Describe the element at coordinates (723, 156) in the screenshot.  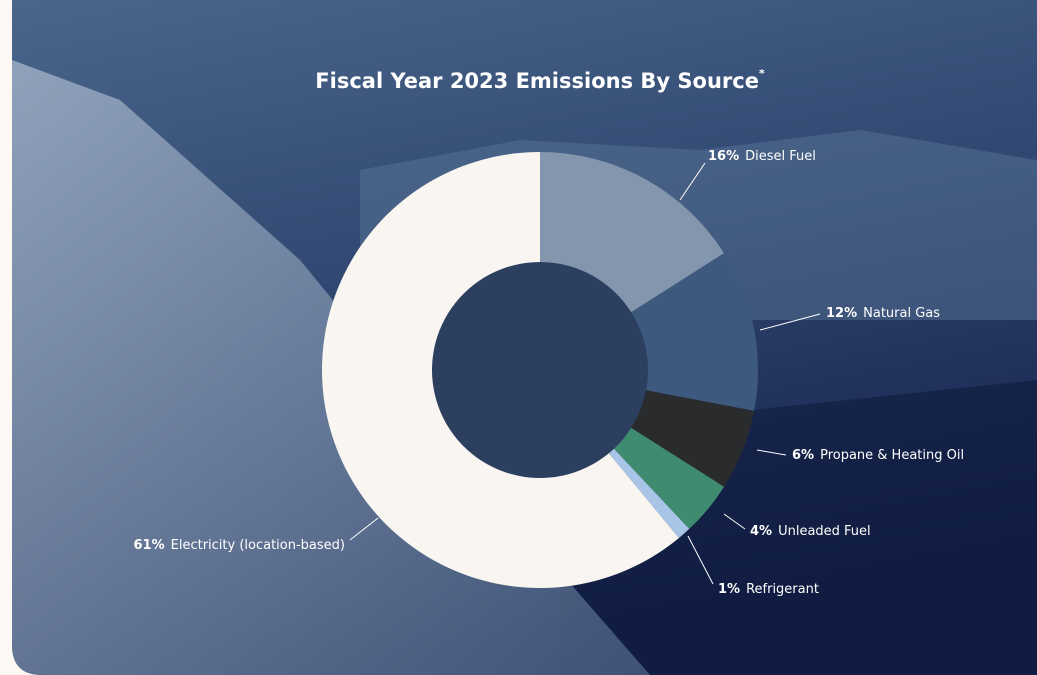
I see `slice-value-label: 16%` at that location.